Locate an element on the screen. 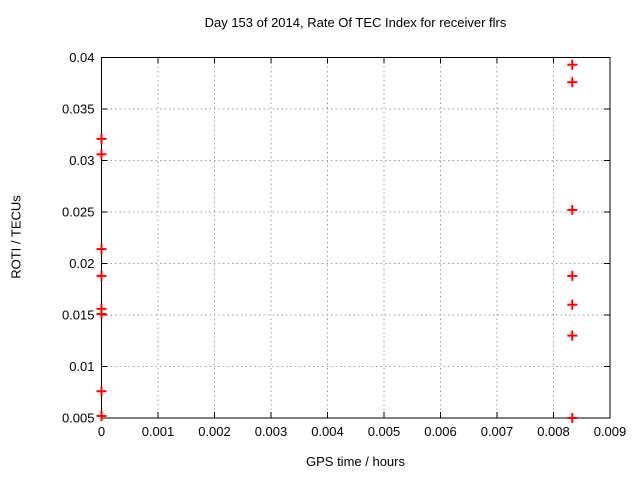  y-tick-label: 0.03 is located at coordinates (81, 160).